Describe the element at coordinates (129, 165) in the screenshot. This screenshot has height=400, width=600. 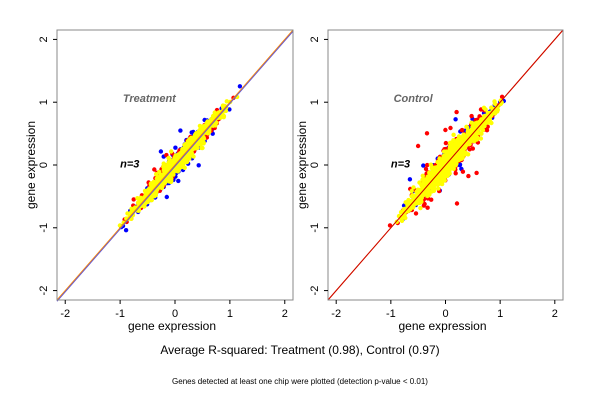
I see `treatment-n-annotation: n=3` at that location.